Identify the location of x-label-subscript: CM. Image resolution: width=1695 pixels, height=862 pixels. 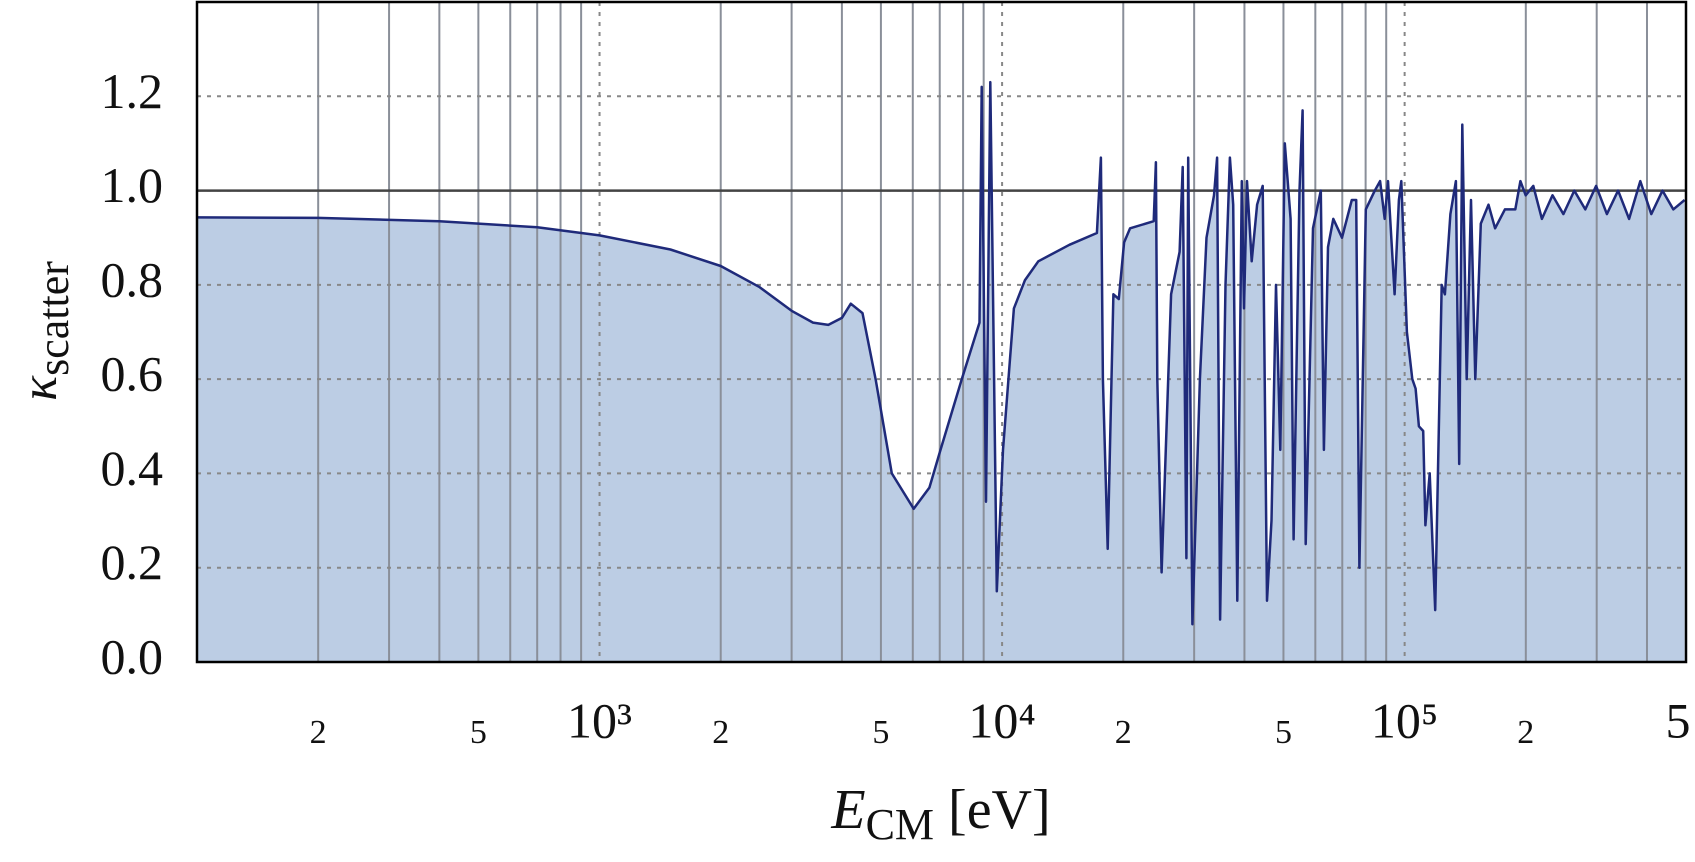
(900, 824).